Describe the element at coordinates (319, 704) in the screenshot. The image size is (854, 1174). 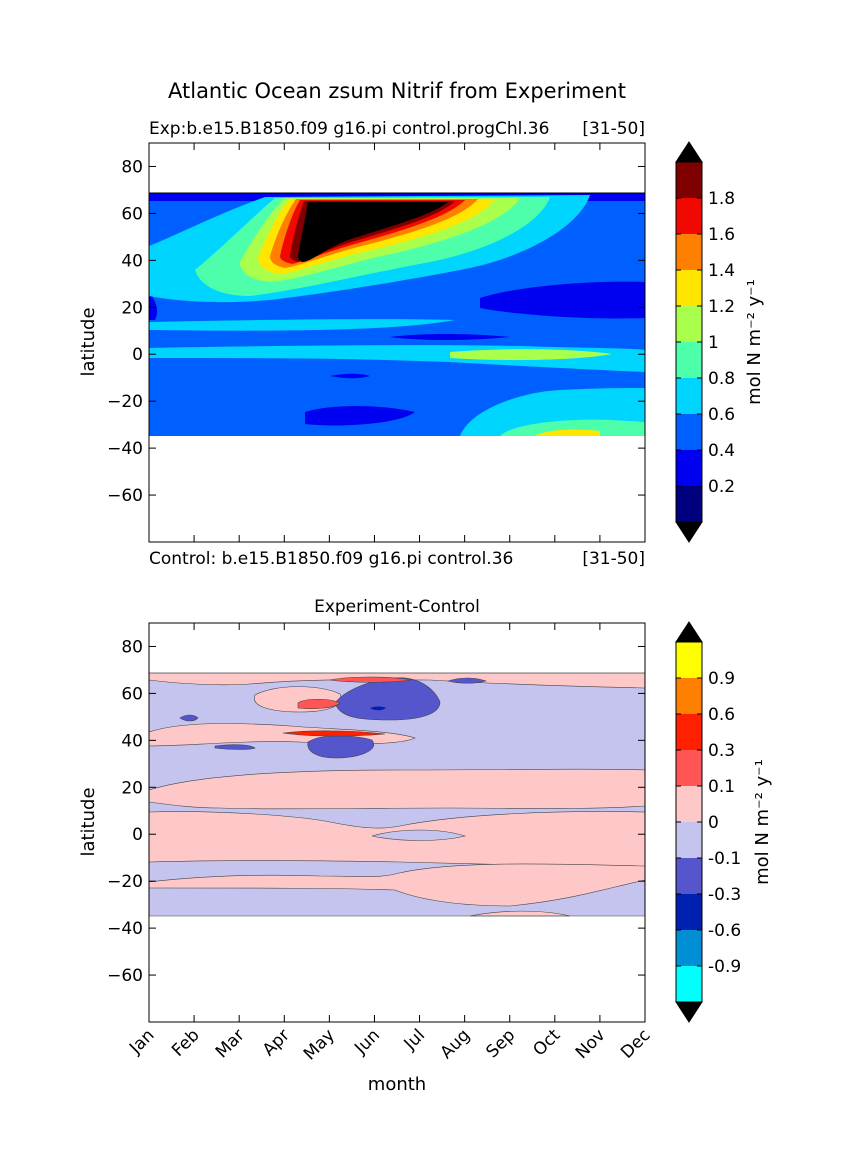
I see `diff-pos-bloom` at that location.